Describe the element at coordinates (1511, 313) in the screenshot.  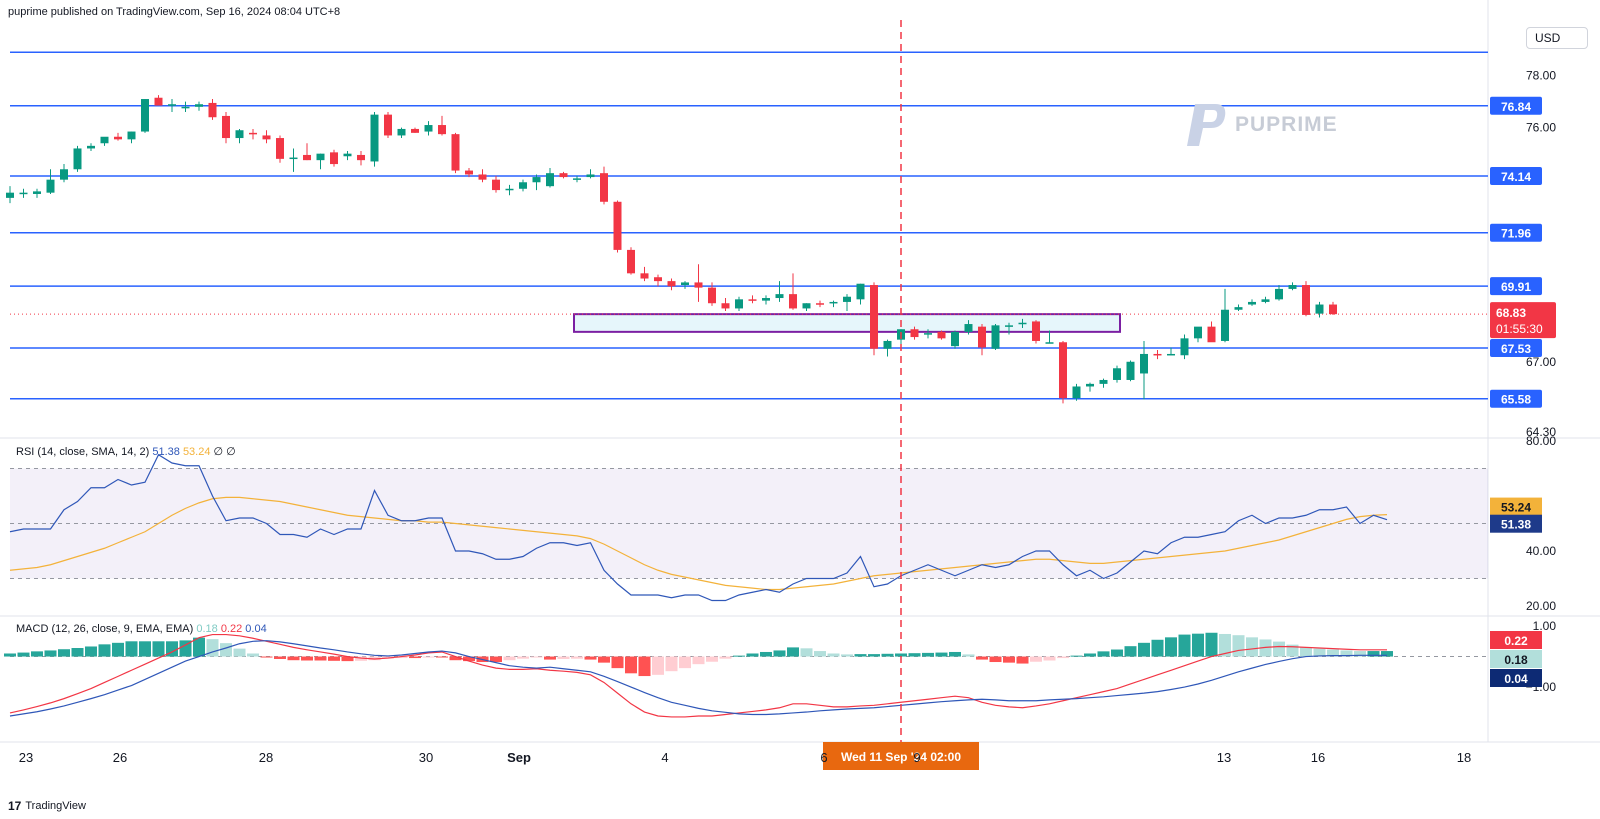
I see `current-price-label: 68.83` at that location.